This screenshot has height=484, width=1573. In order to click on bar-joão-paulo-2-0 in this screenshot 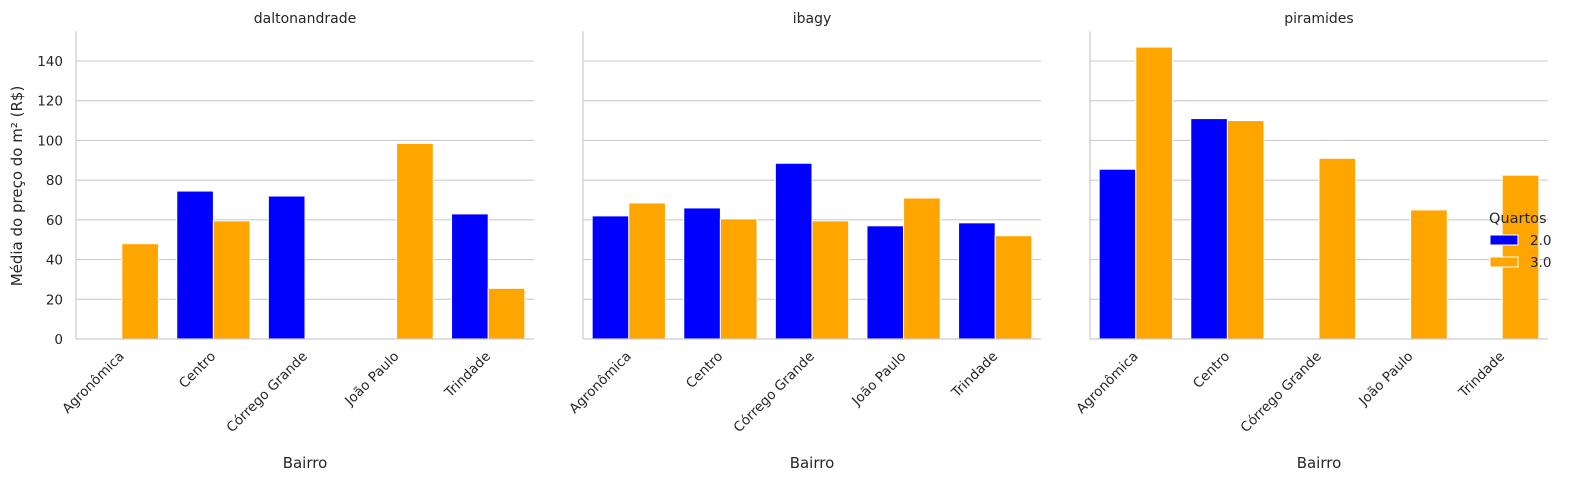, I will do `click(885, 282)`.